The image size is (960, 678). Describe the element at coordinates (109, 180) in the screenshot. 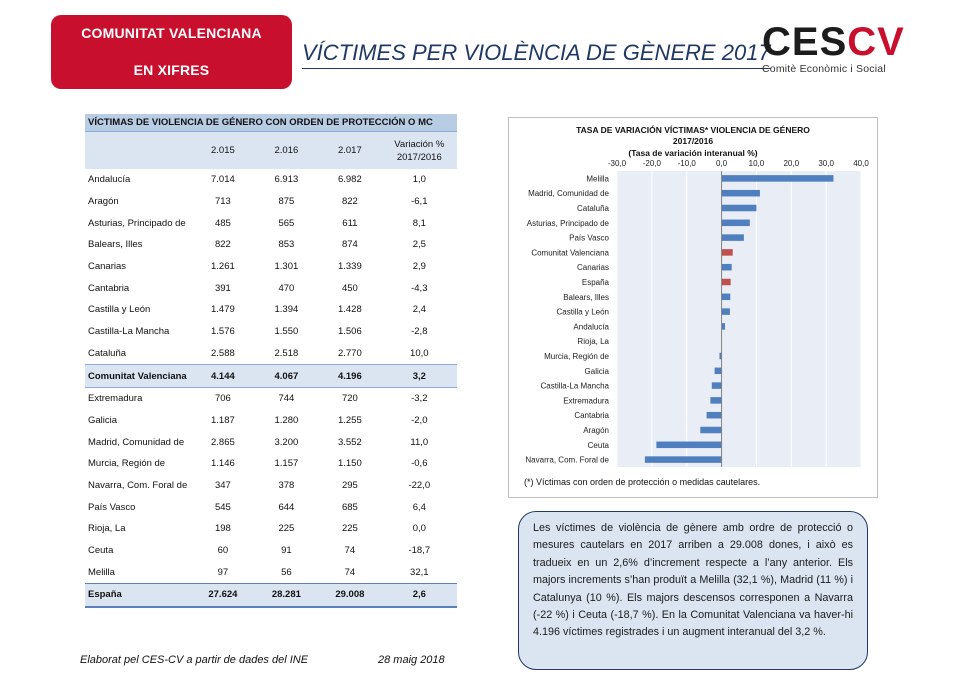

I see `cell-region: Andalucía` at that location.